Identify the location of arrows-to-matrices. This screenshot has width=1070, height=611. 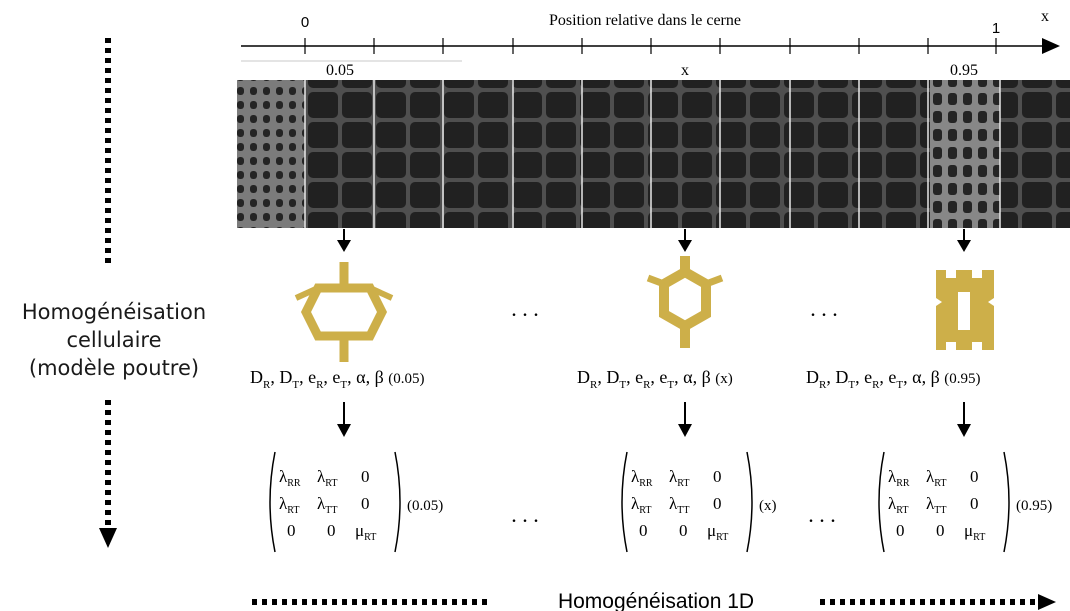
(654, 419).